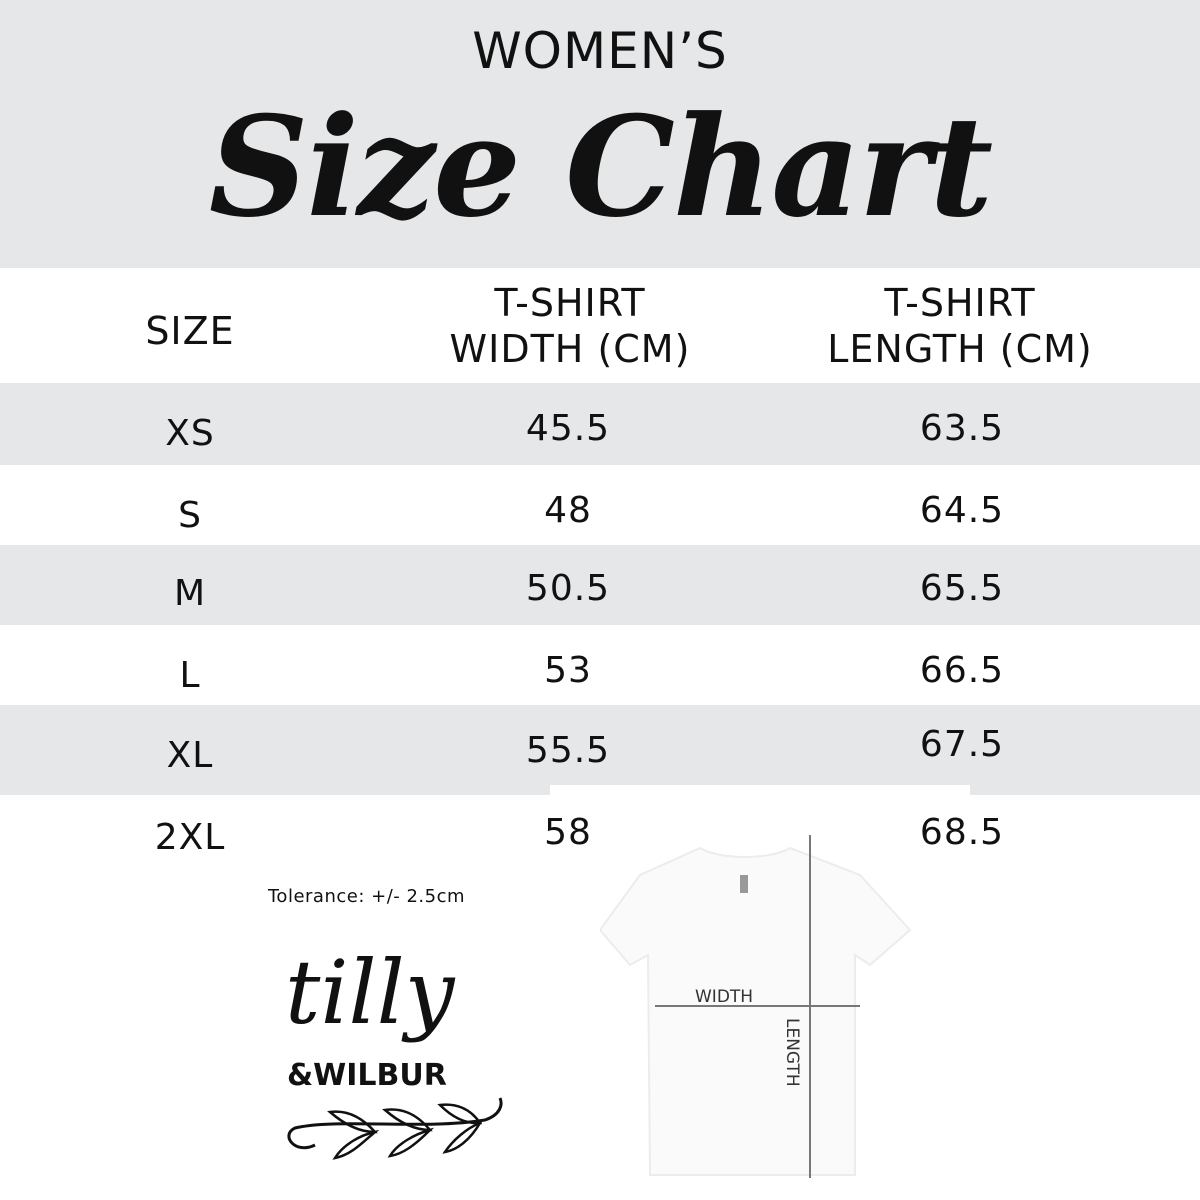 The width and height of the screenshot is (1200, 1200). What do you see at coordinates (394, 1050) in the screenshot?
I see `brand-logo: tilly &WILBUR` at bounding box center [394, 1050].